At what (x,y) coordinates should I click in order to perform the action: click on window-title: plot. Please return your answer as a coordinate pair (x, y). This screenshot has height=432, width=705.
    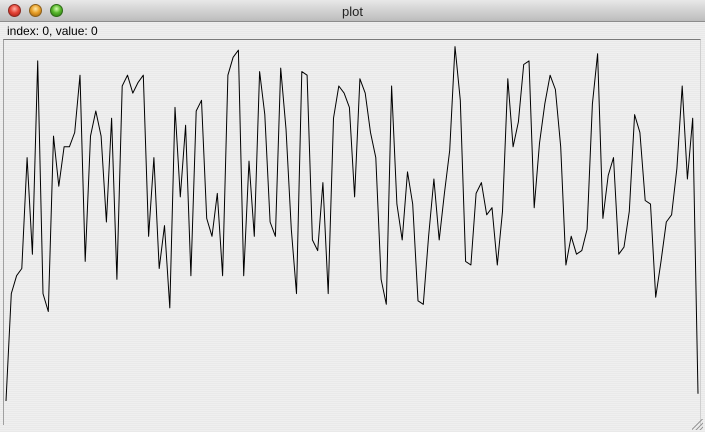
    Looking at the image, I should click on (352, 11).